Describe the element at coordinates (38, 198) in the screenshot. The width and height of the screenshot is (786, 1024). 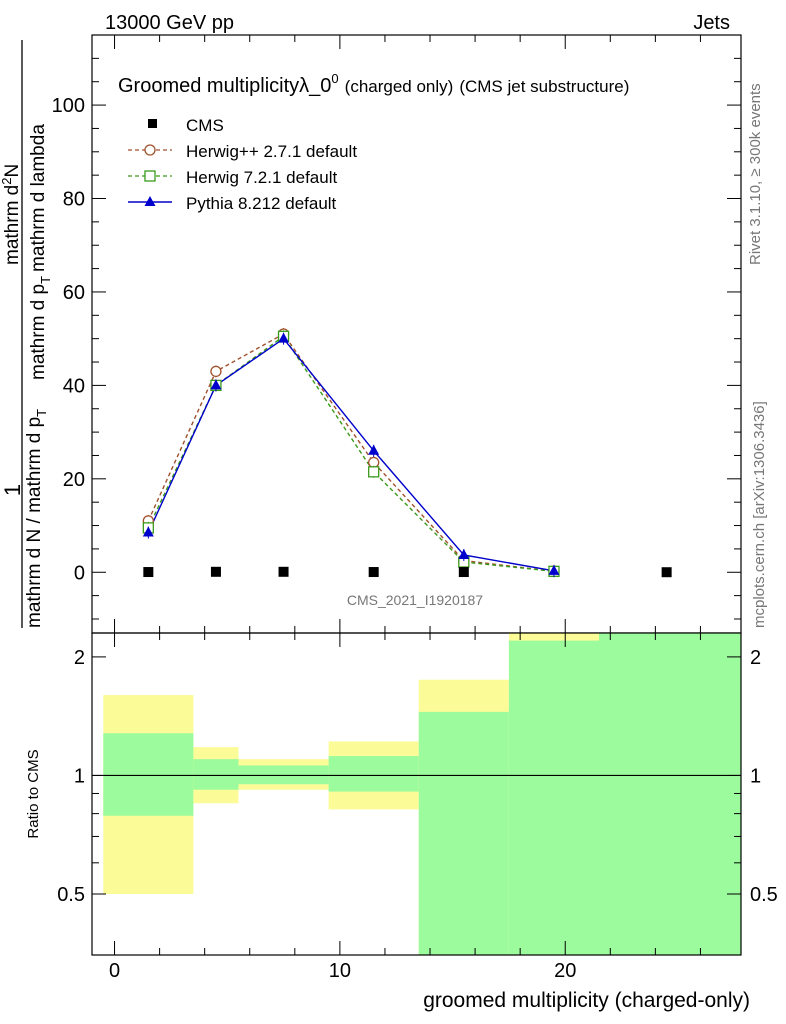
I see `ylabel-bottom-tail: mathrm d lambda` at that location.